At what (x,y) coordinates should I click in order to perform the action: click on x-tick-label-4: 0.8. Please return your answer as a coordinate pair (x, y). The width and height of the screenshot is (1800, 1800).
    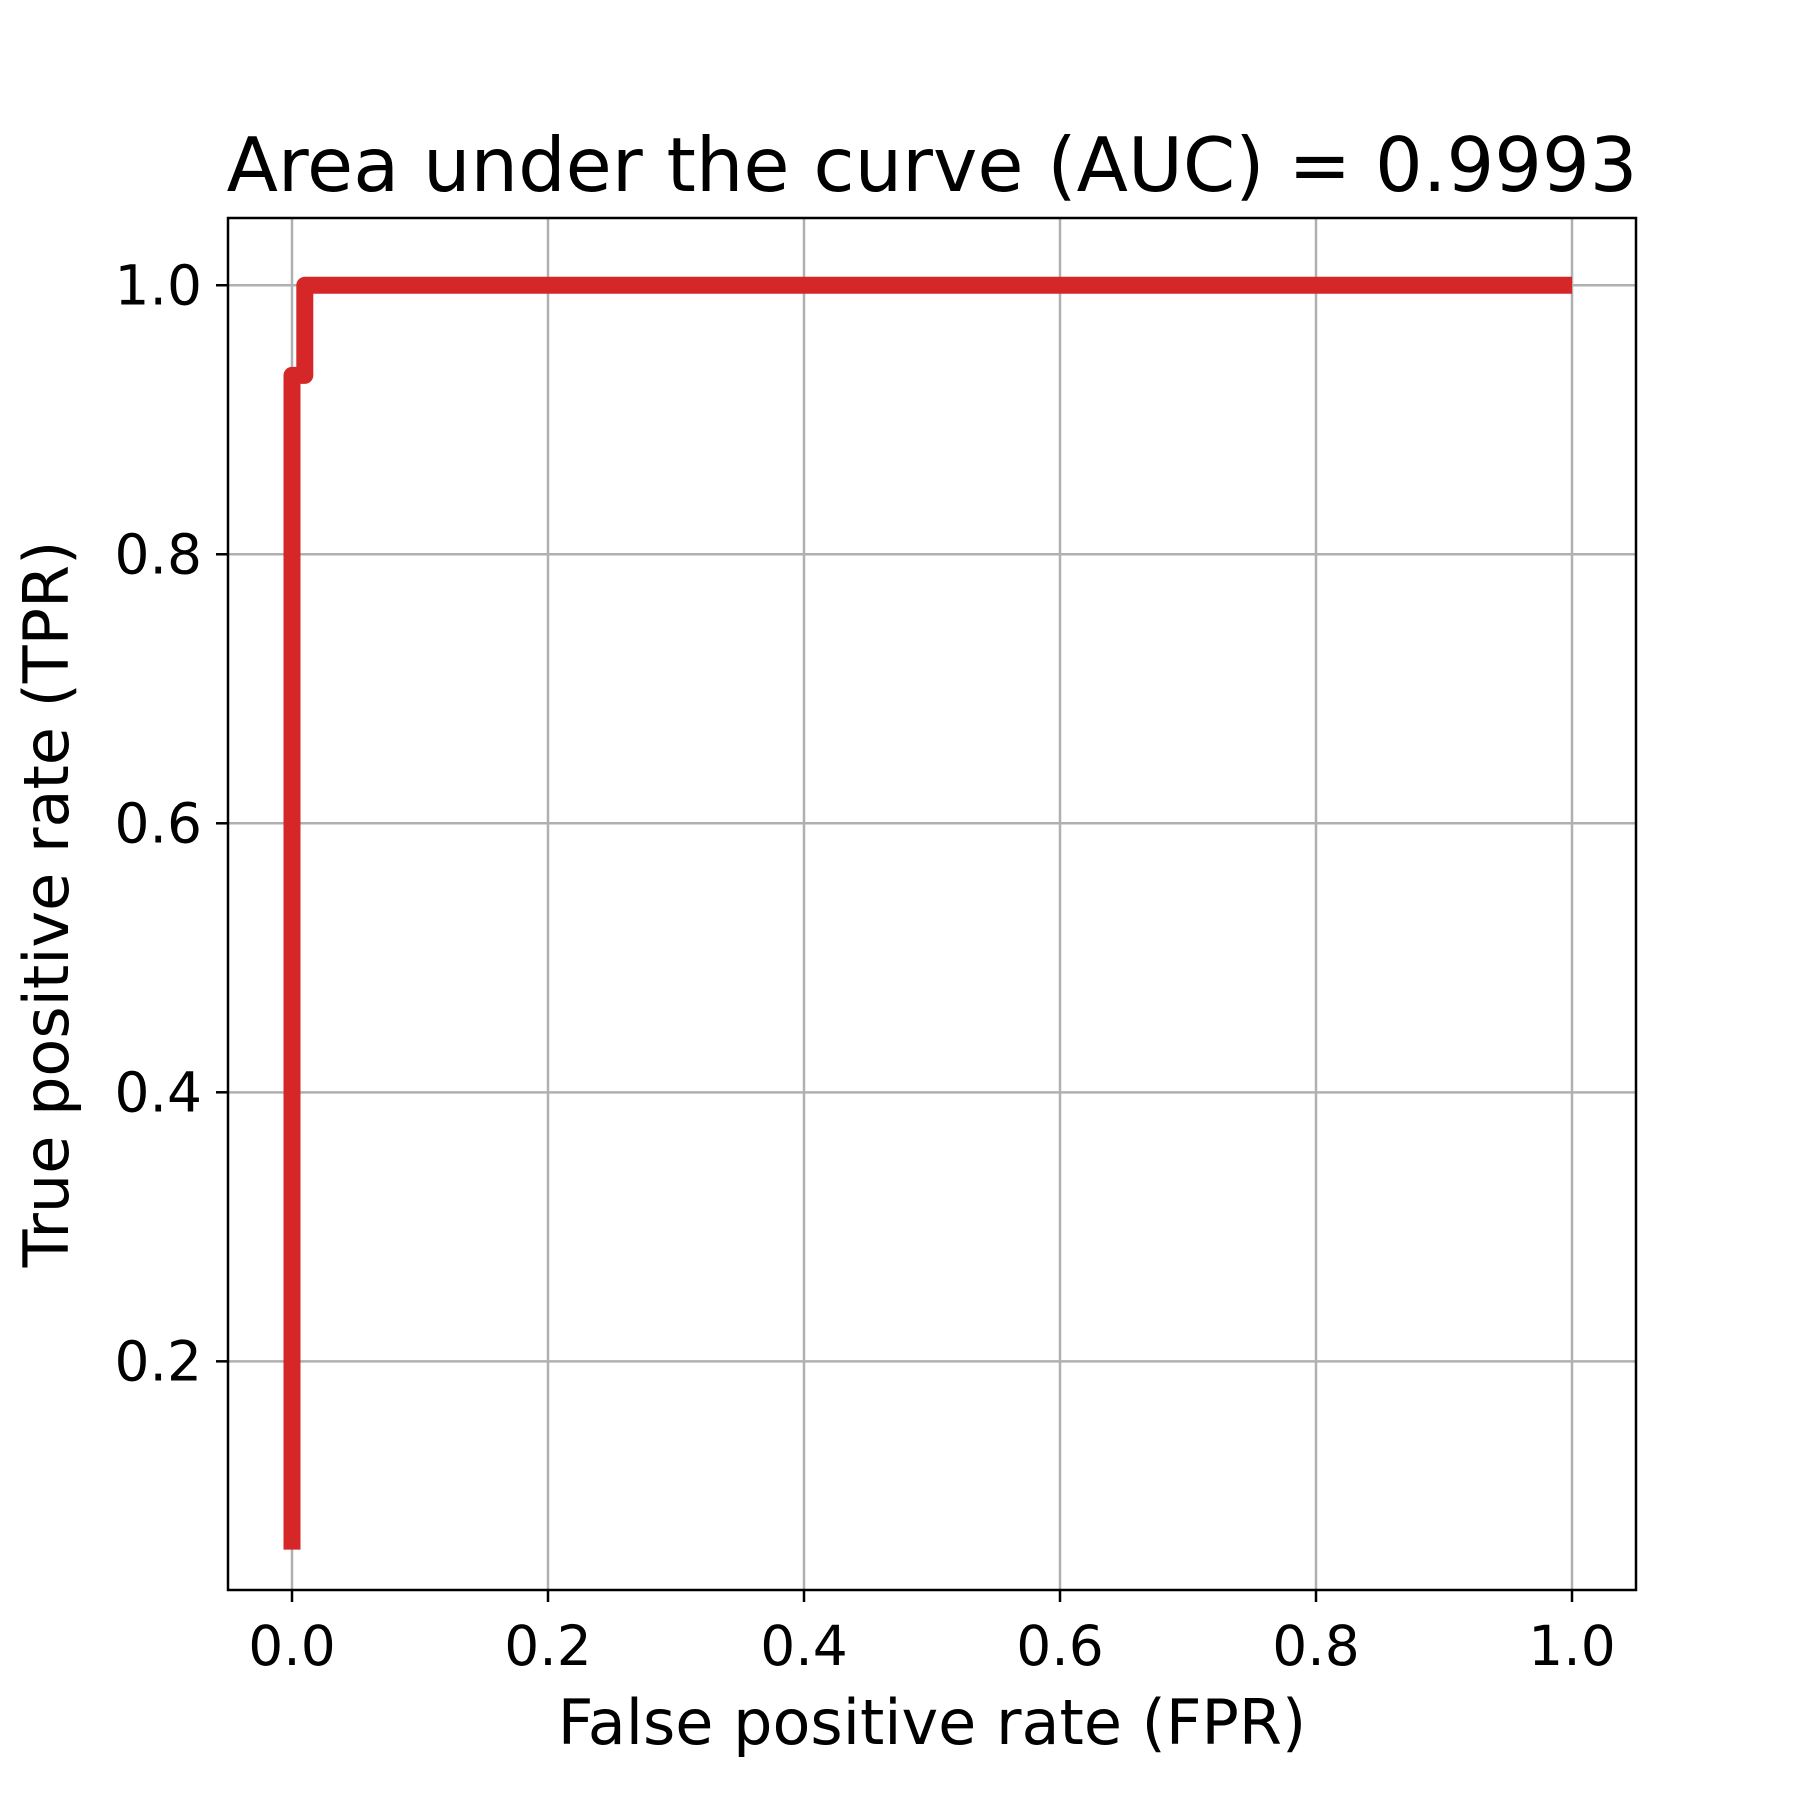
    Looking at the image, I should click on (1315, 1646).